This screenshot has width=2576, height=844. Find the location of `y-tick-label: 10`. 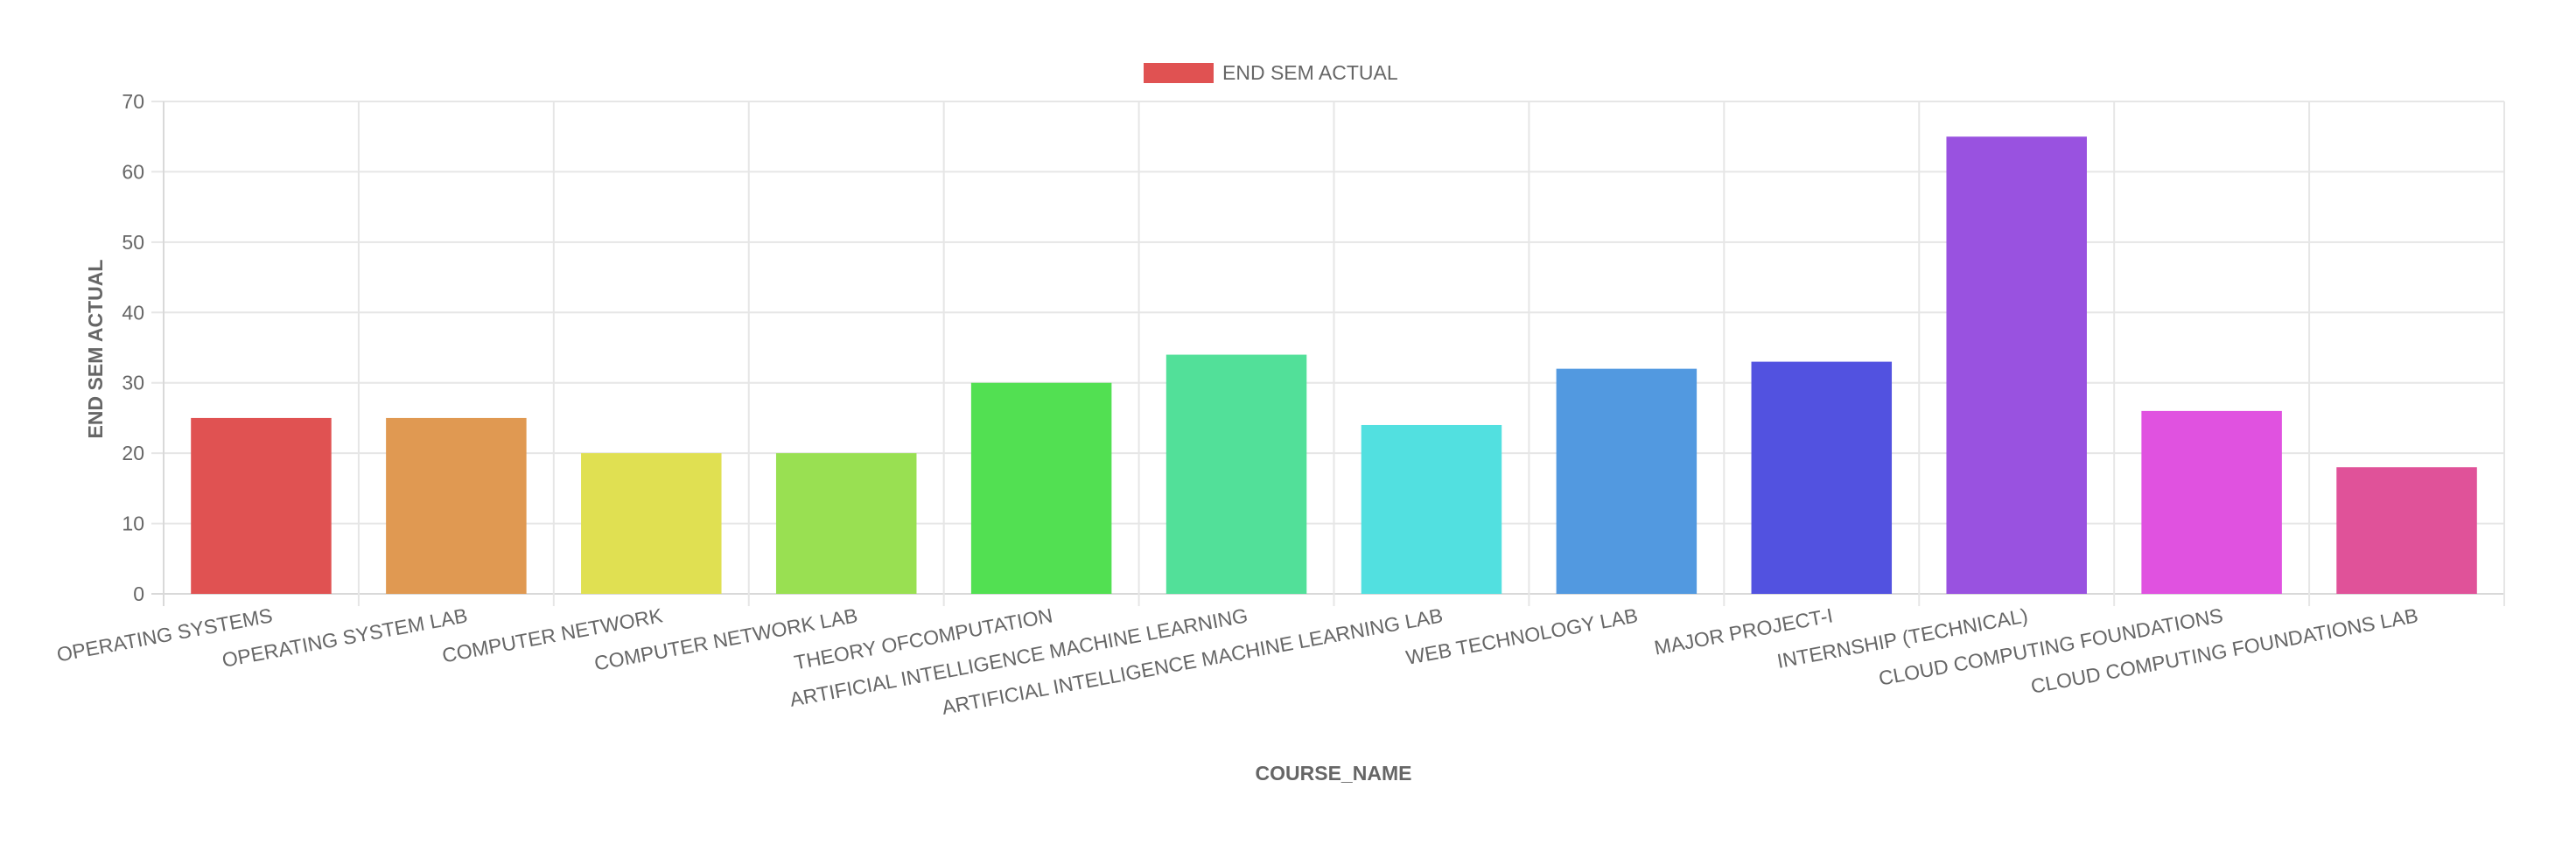

y-tick-label: 10 is located at coordinates (133, 524).